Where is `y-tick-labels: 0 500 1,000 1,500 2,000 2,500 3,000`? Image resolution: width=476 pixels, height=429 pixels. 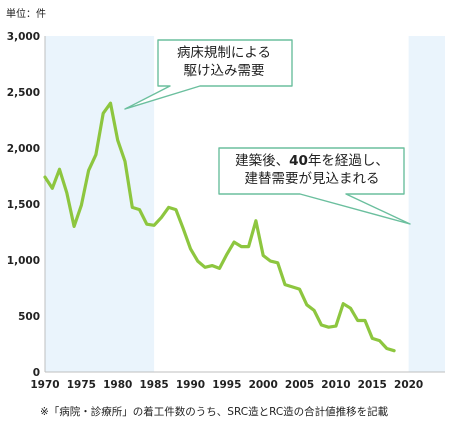
y-tick-labels: 0 500 1,000 1,500 2,000 2,500 3,000 is located at coordinates (23, 205).